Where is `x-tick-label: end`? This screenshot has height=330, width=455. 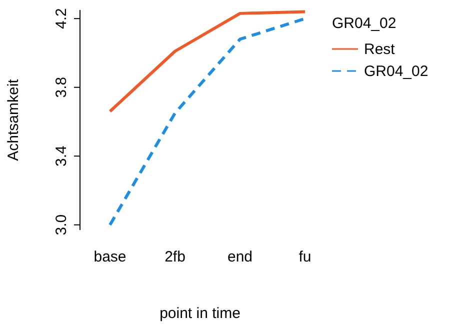
x-tick-label: end is located at coordinates (240, 257).